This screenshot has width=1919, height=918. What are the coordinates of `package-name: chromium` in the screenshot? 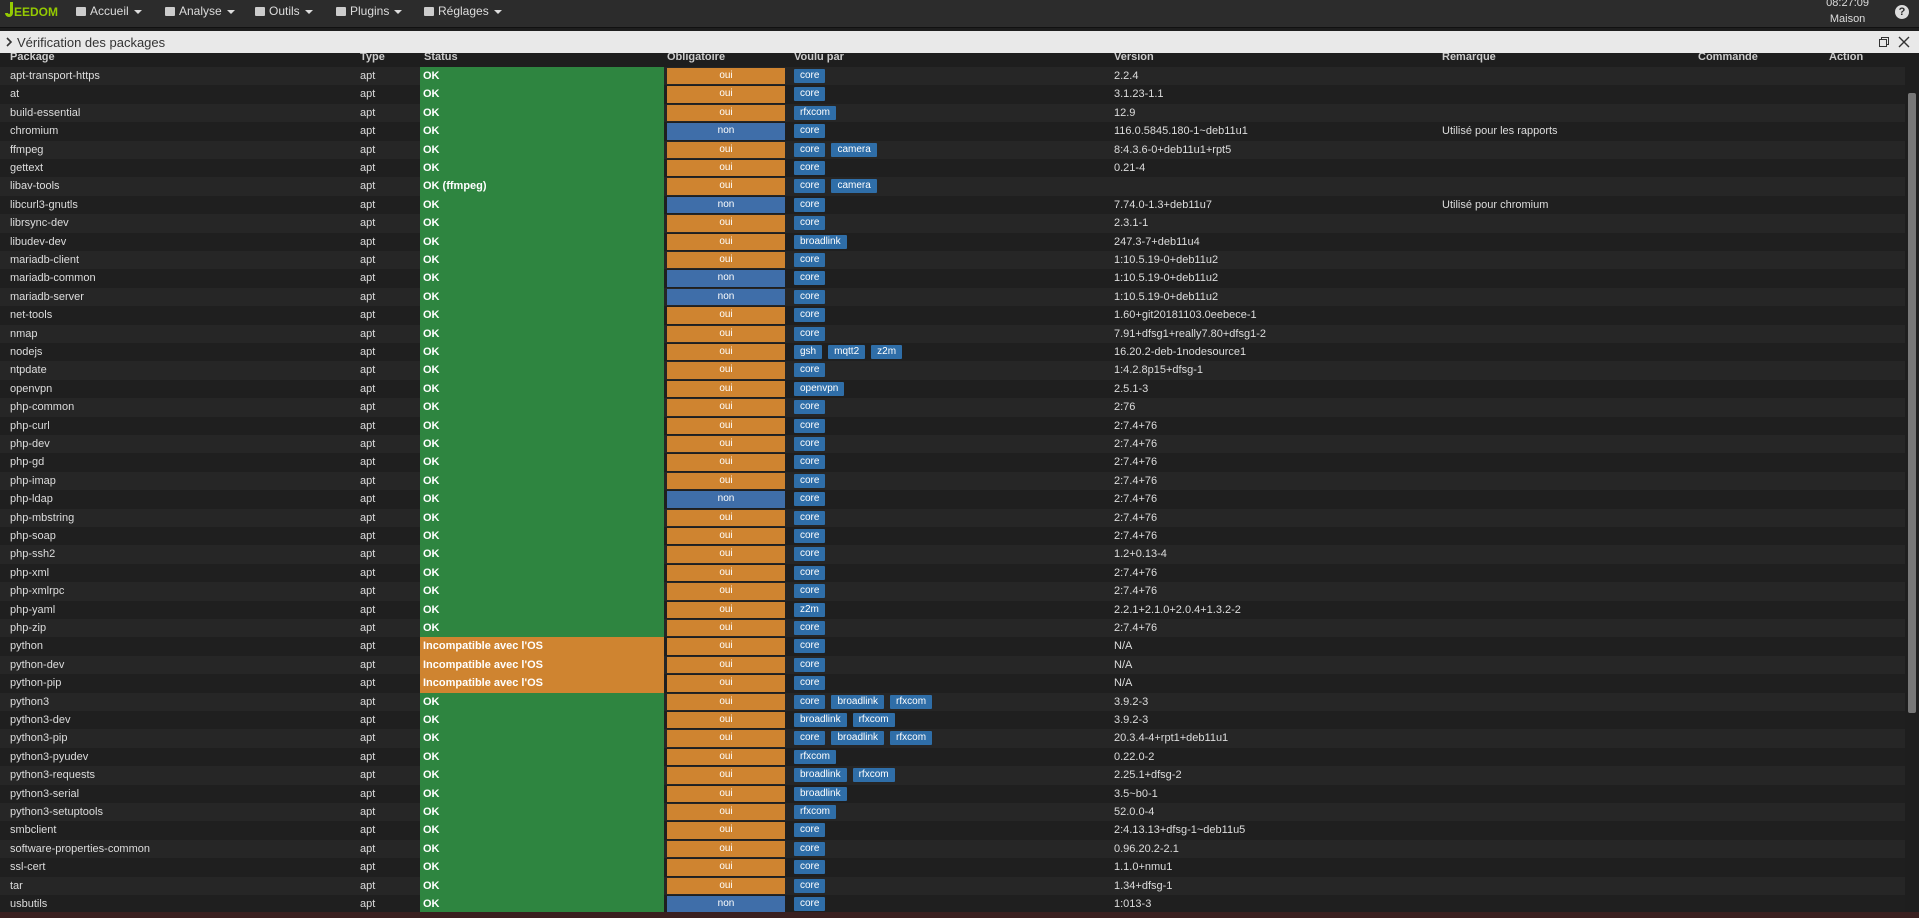 It's located at (34, 131).